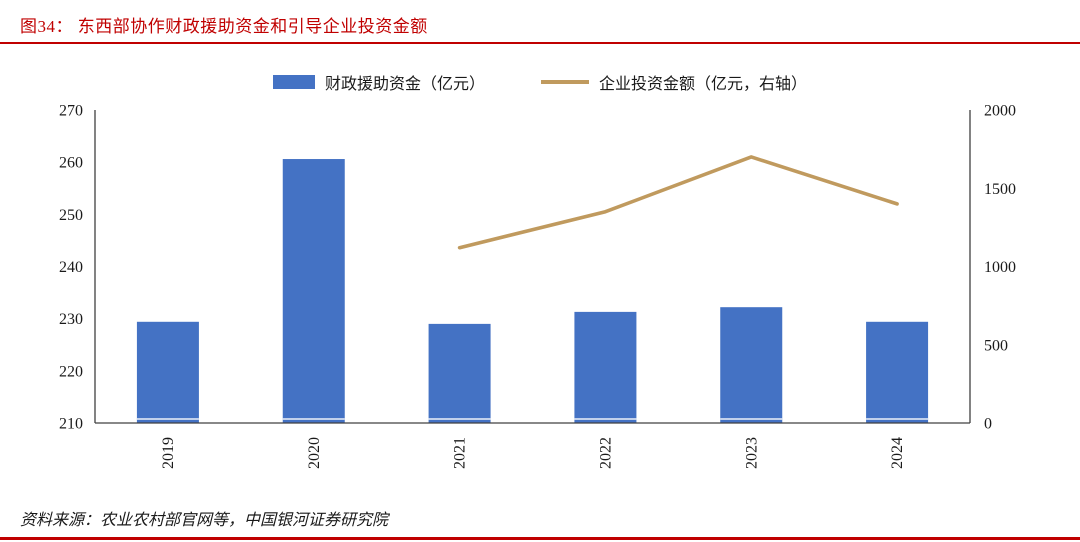  Describe the element at coordinates (71, 371) in the screenshot. I see `y-axis-left-tick-label: 220` at that location.